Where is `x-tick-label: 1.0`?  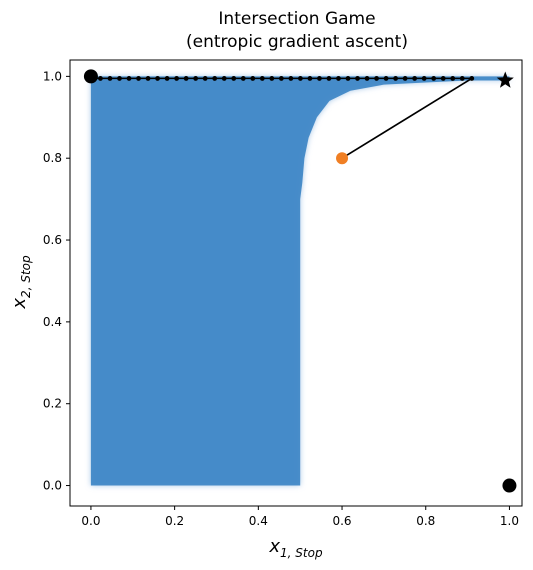 x-tick-label: 1.0 is located at coordinates (509, 521).